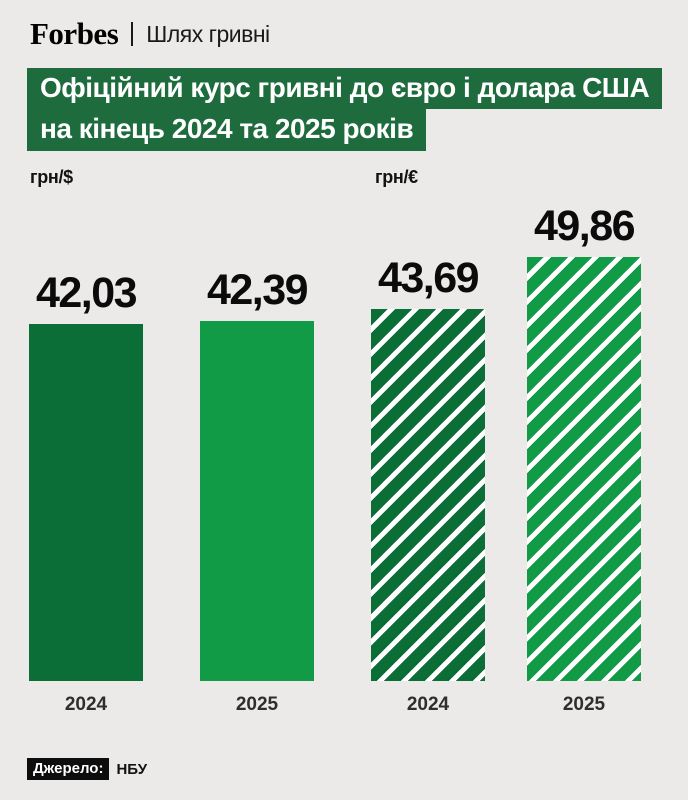  I want to click on chart-title-line2: на кінець 2024 та 2025 років, so click(227, 130).